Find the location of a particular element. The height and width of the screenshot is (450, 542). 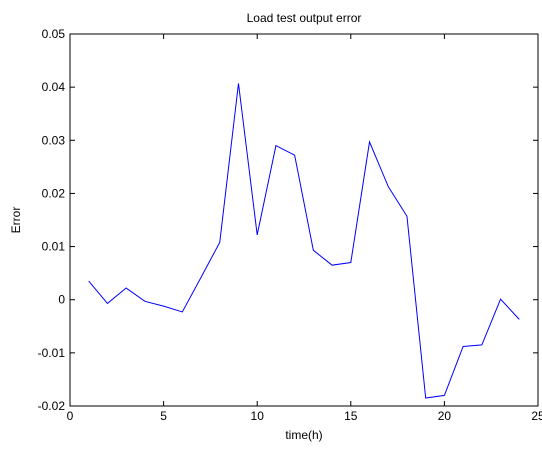

y-tick-label: -0.01 is located at coordinates (52, 353).